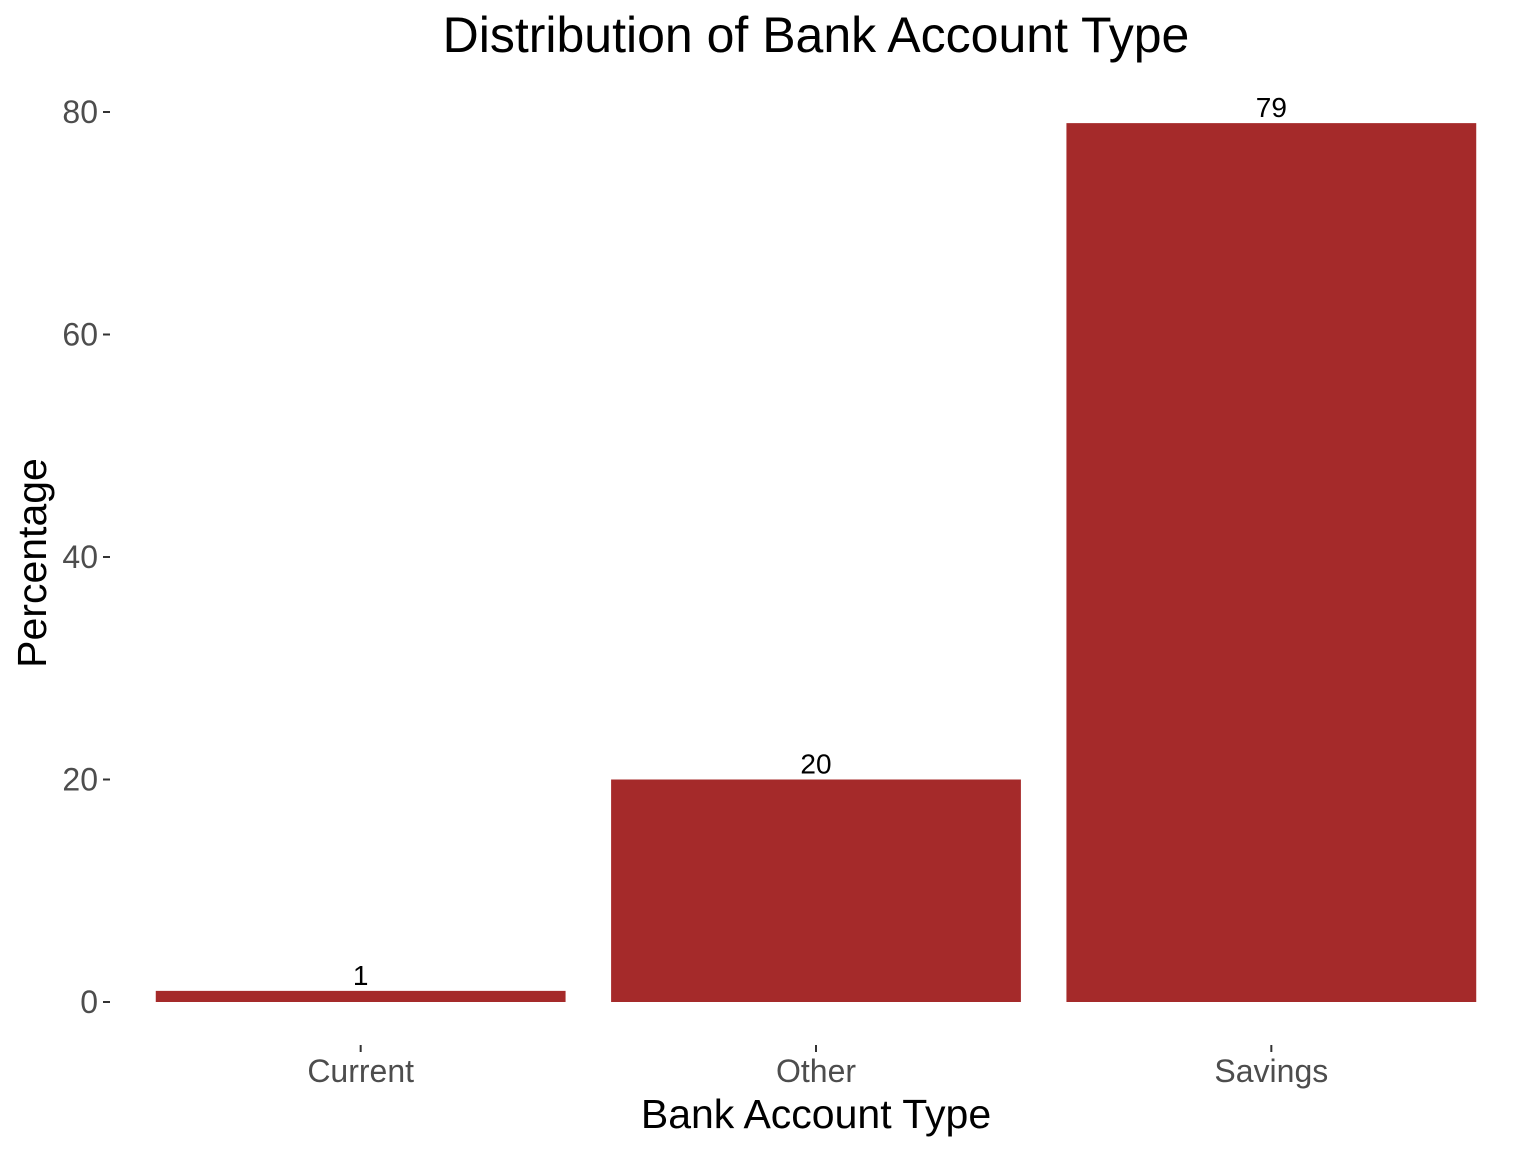 The width and height of the screenshot is (1536, 1152). I want to click on y-tick-label: 0, so click(89, 1002).